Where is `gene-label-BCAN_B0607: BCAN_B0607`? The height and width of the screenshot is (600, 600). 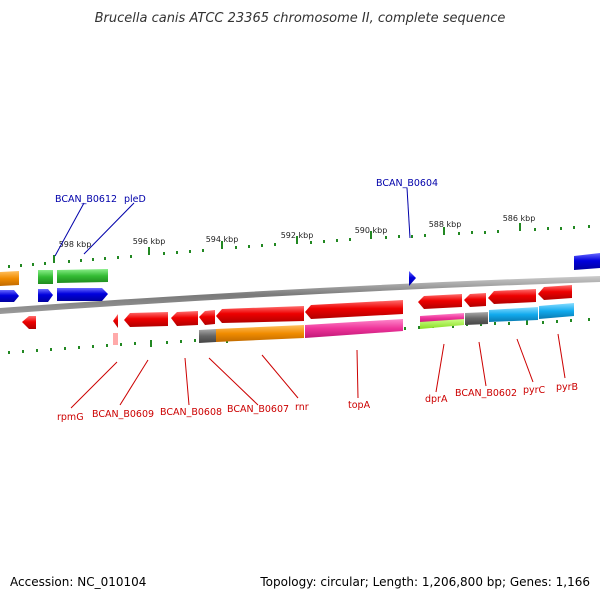 gene-label-BCAN_B0607: BCAN_B0607 is located at coordinates (258, 409).